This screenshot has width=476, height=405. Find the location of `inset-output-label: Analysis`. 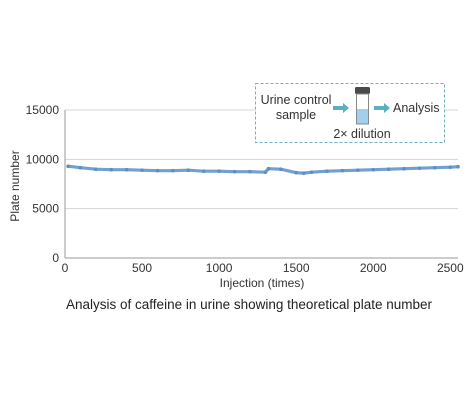

inset-output-label: Analysis is located at coordinates (416, 108).